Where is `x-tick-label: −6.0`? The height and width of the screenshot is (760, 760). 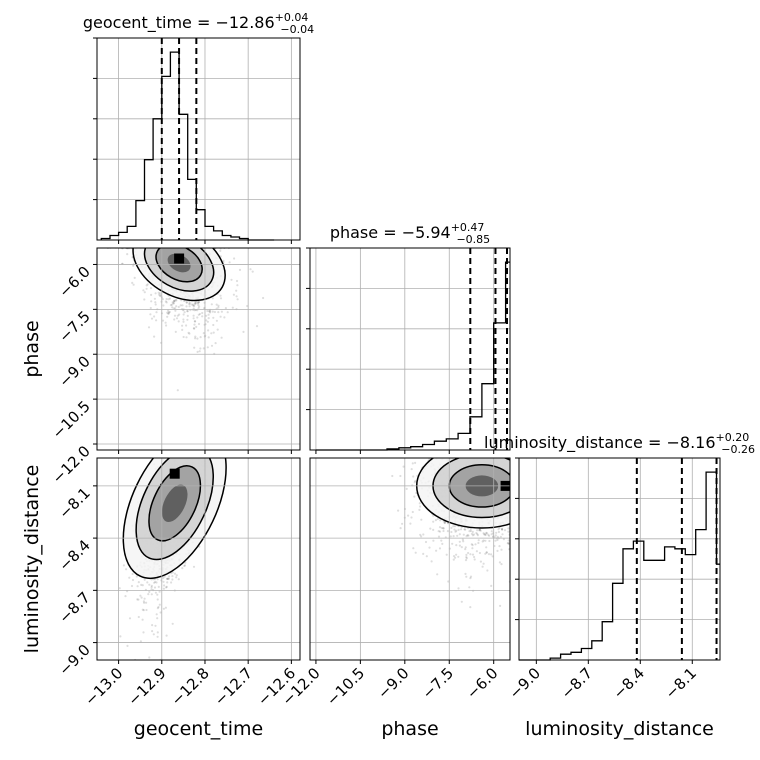 x-tick-label: −6.0 is located at coordinates (482, 683).